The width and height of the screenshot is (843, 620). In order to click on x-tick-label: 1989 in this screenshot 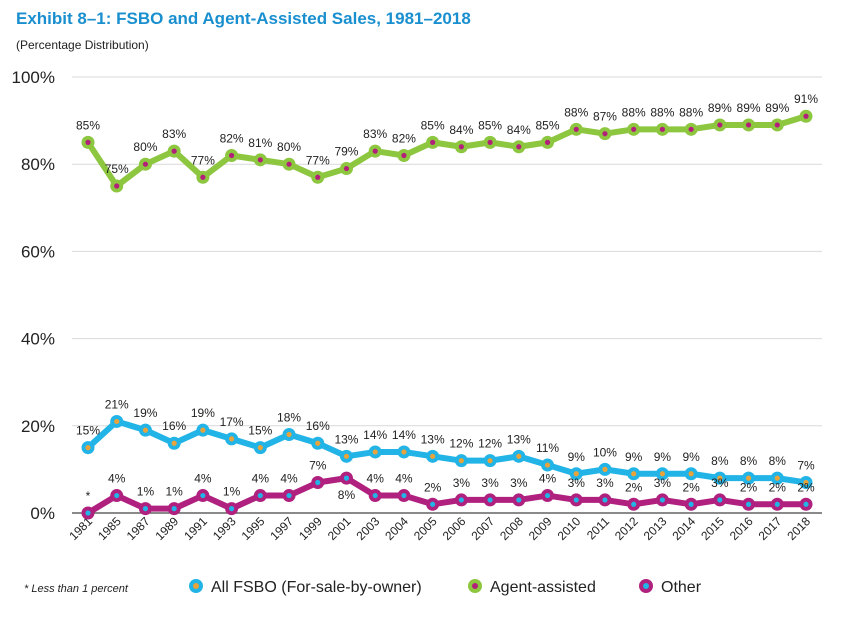, I will do `click(166, 528)`.